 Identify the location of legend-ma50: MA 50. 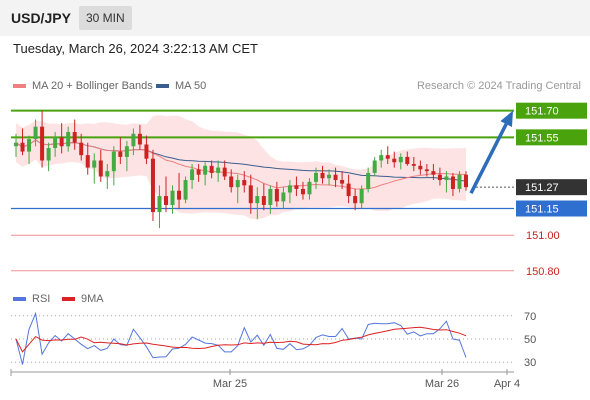
(181, 86).